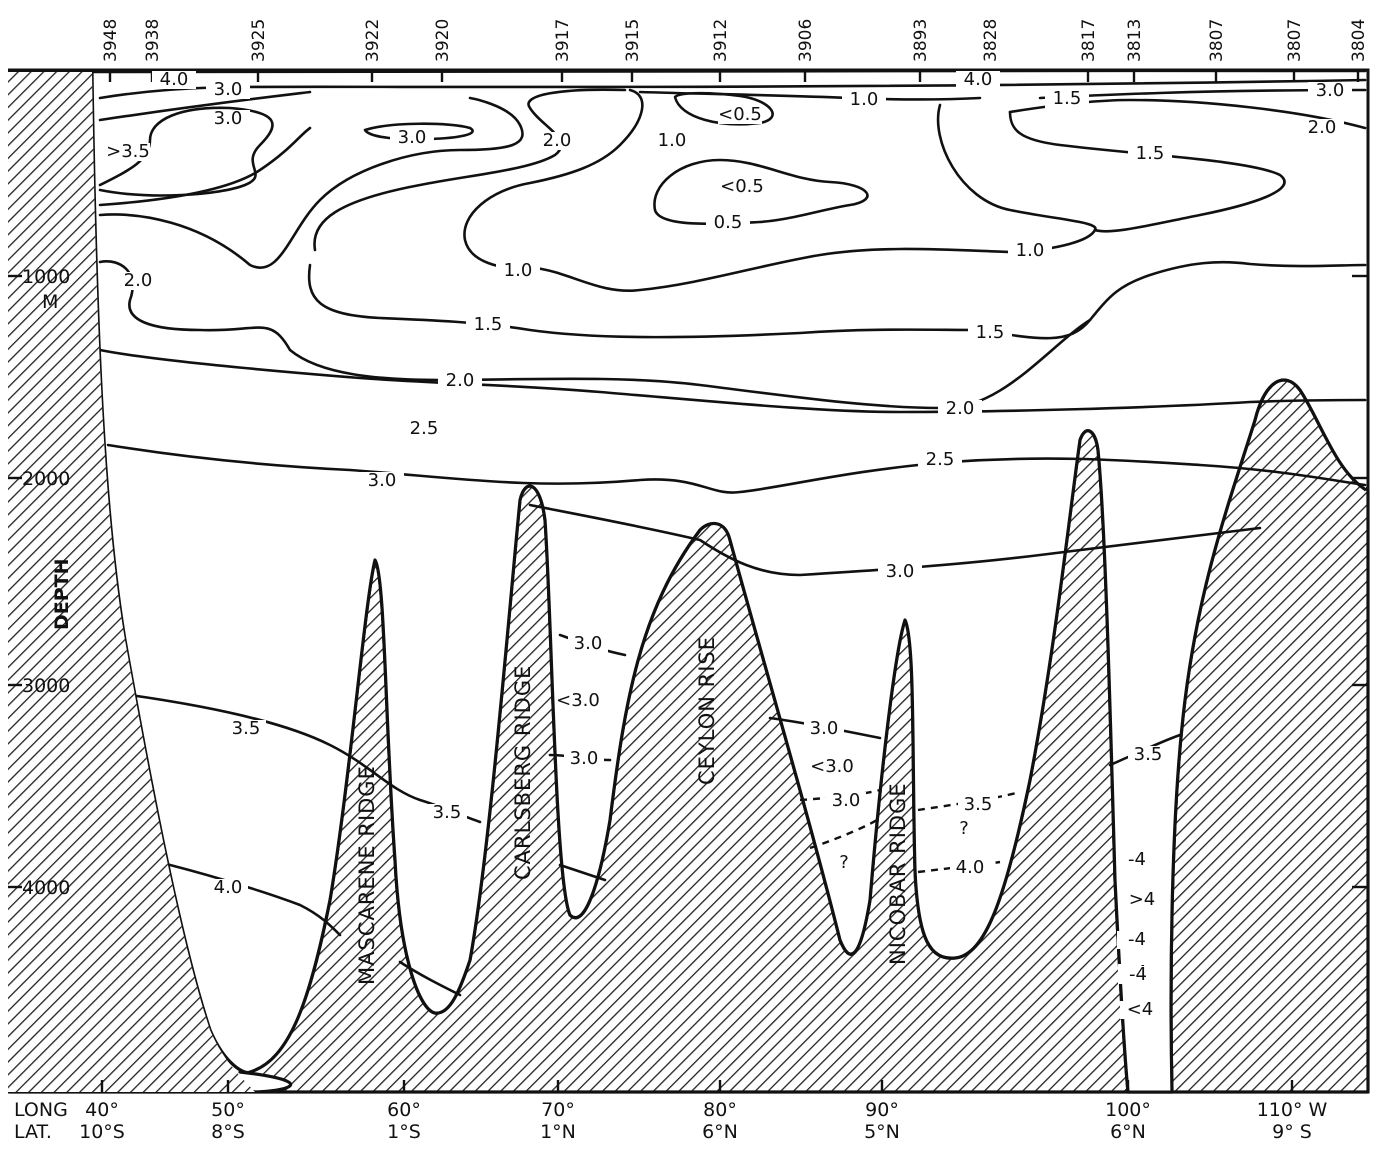 Image resolution: width=1385 pixels, height=1151 pixels. Describe the element at coordinates (558, 1132) in the screenshot. I see `latitude-label: 1°N` at that location.